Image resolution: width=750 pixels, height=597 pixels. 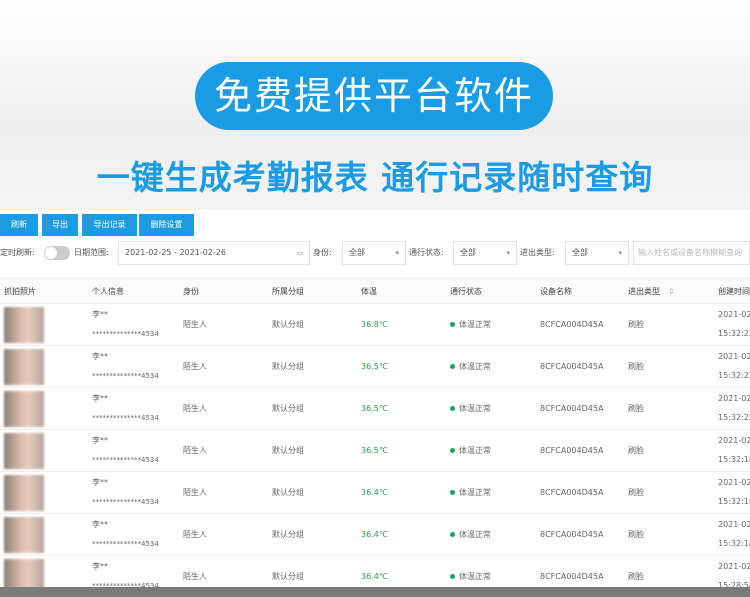 I want to click on promo-subtitle: 一键生成考勤报表 通行记录随时查询, so click(x=375, y=177).